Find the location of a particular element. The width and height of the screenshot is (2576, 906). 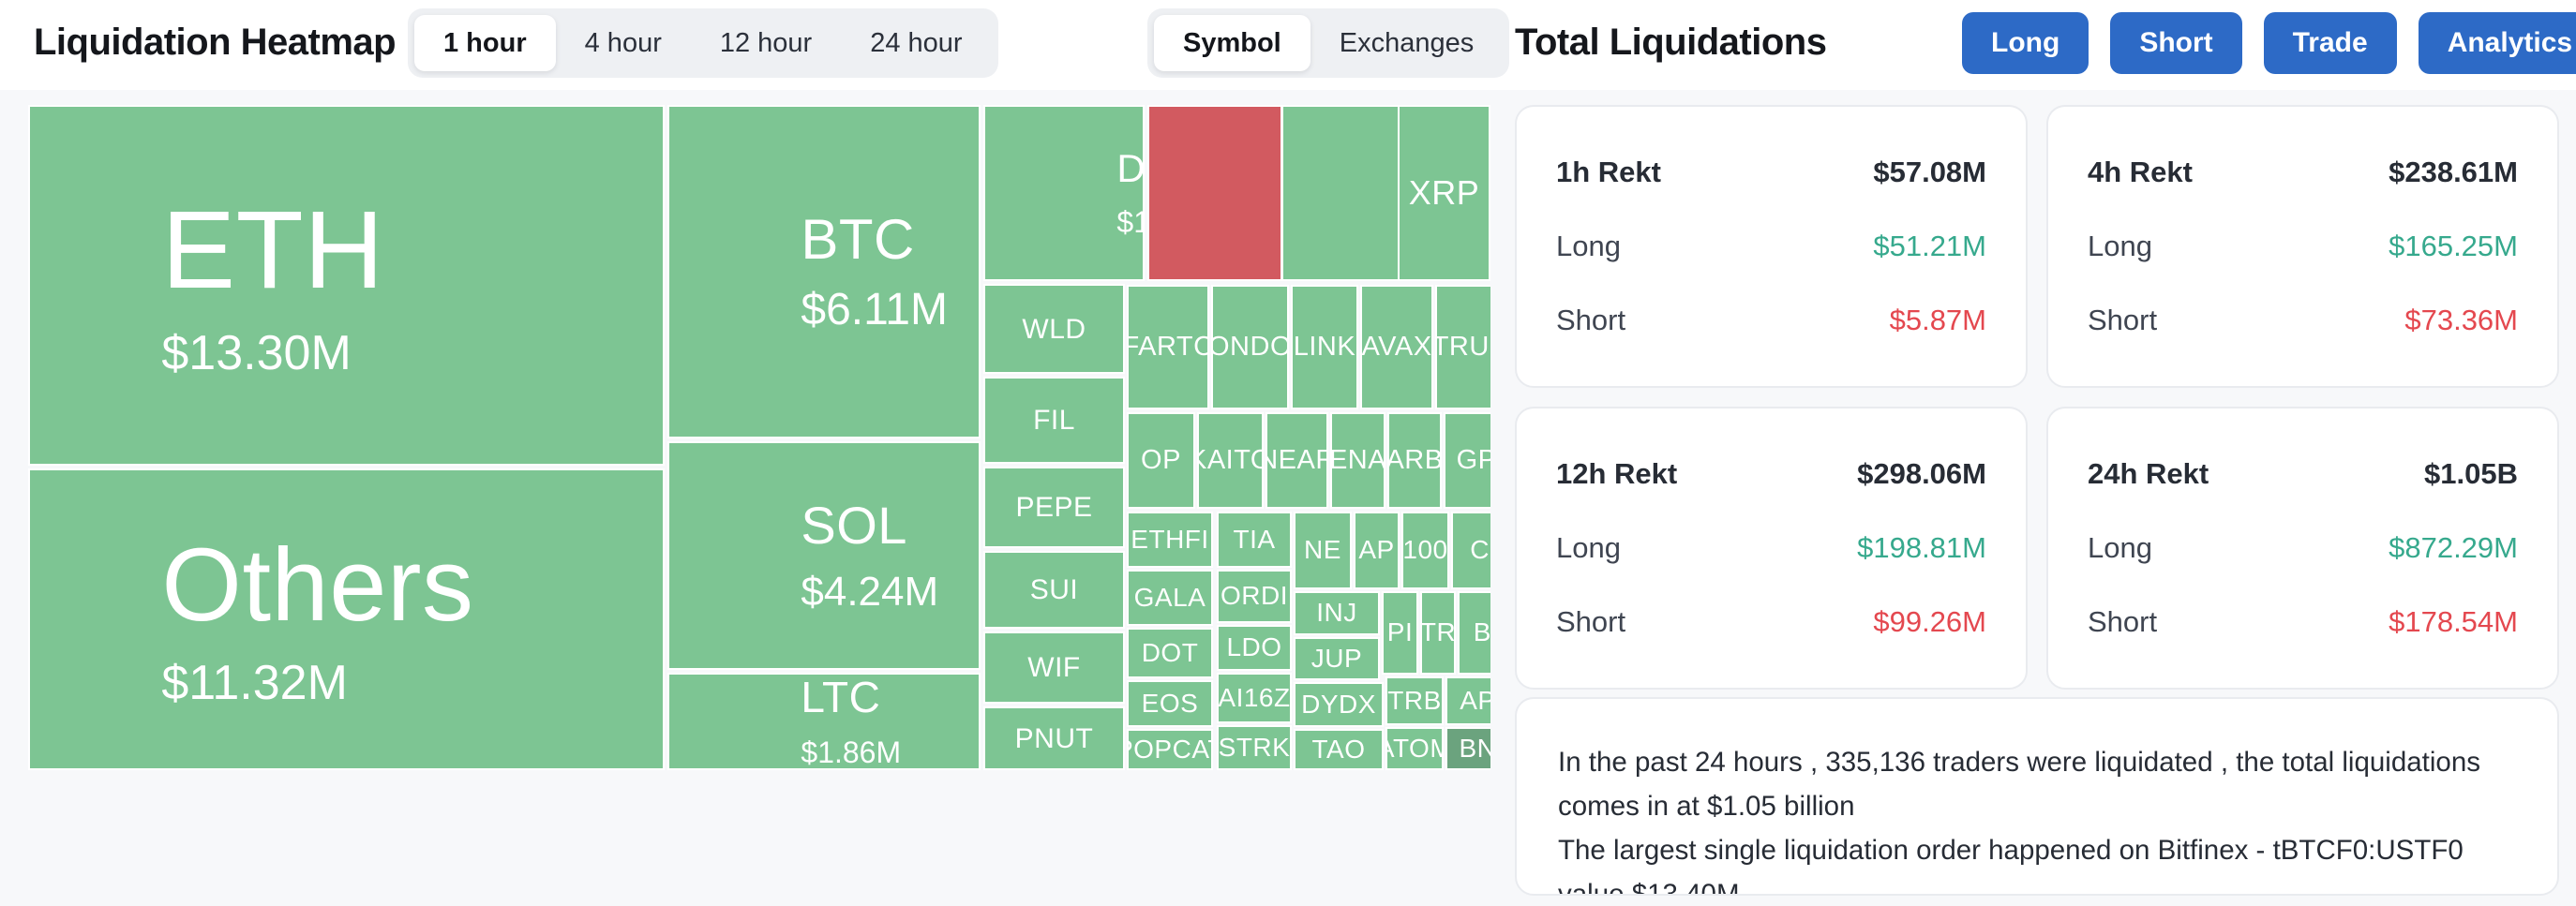

heatmap-tile-ne: NE is located at coordinates (1323, 550).